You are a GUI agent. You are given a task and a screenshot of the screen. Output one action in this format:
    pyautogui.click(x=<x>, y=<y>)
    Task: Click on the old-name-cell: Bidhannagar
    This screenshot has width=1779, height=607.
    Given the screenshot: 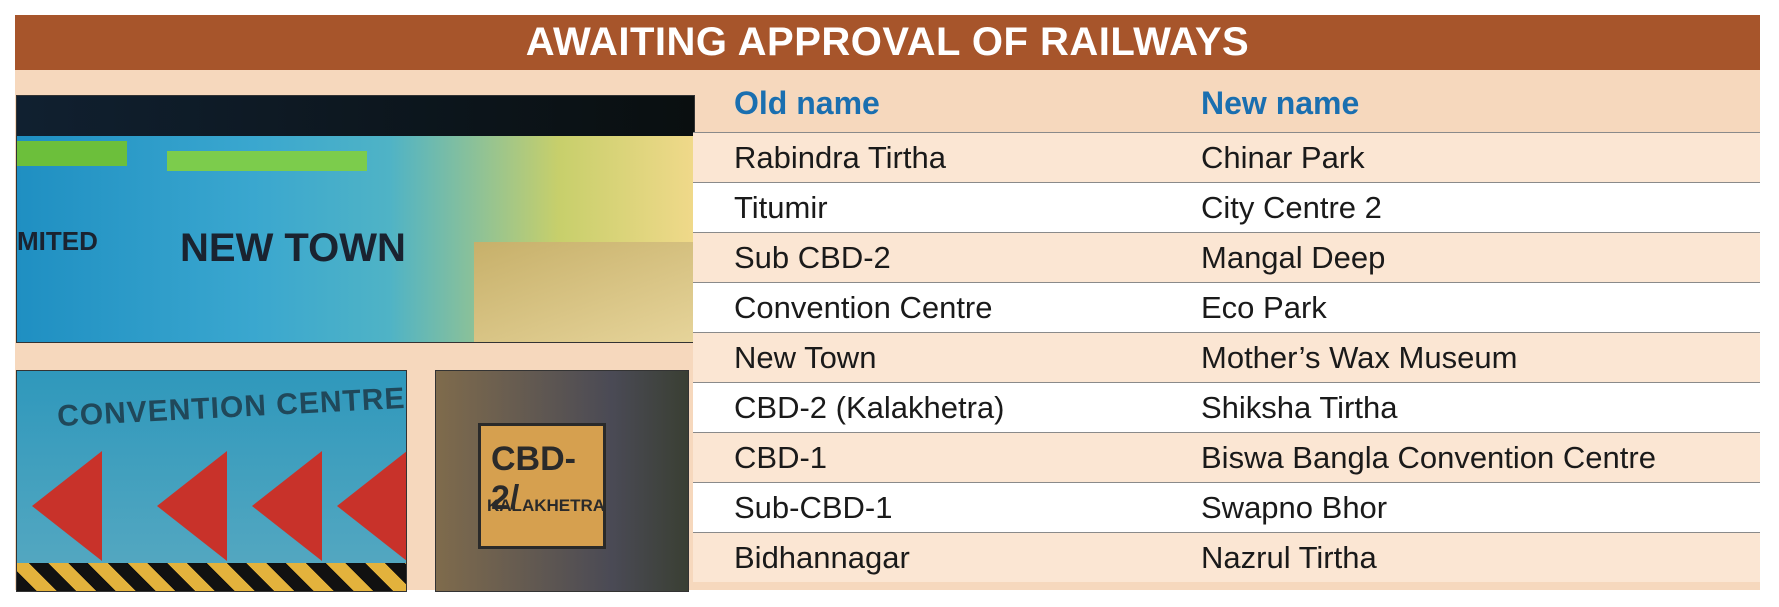 What is the action you would take?
    pyautogui.click(x=822, y=557)
    